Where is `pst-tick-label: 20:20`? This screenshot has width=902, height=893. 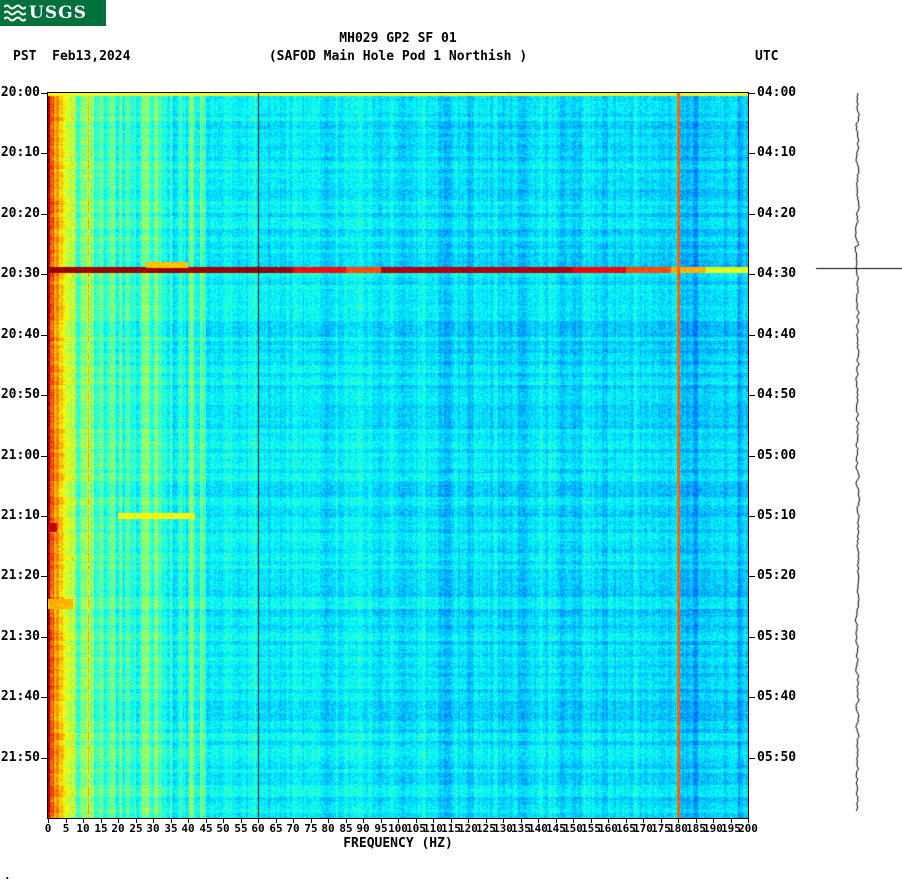 pst-tick-label: 20:20 is located at coordinates (20, 213).